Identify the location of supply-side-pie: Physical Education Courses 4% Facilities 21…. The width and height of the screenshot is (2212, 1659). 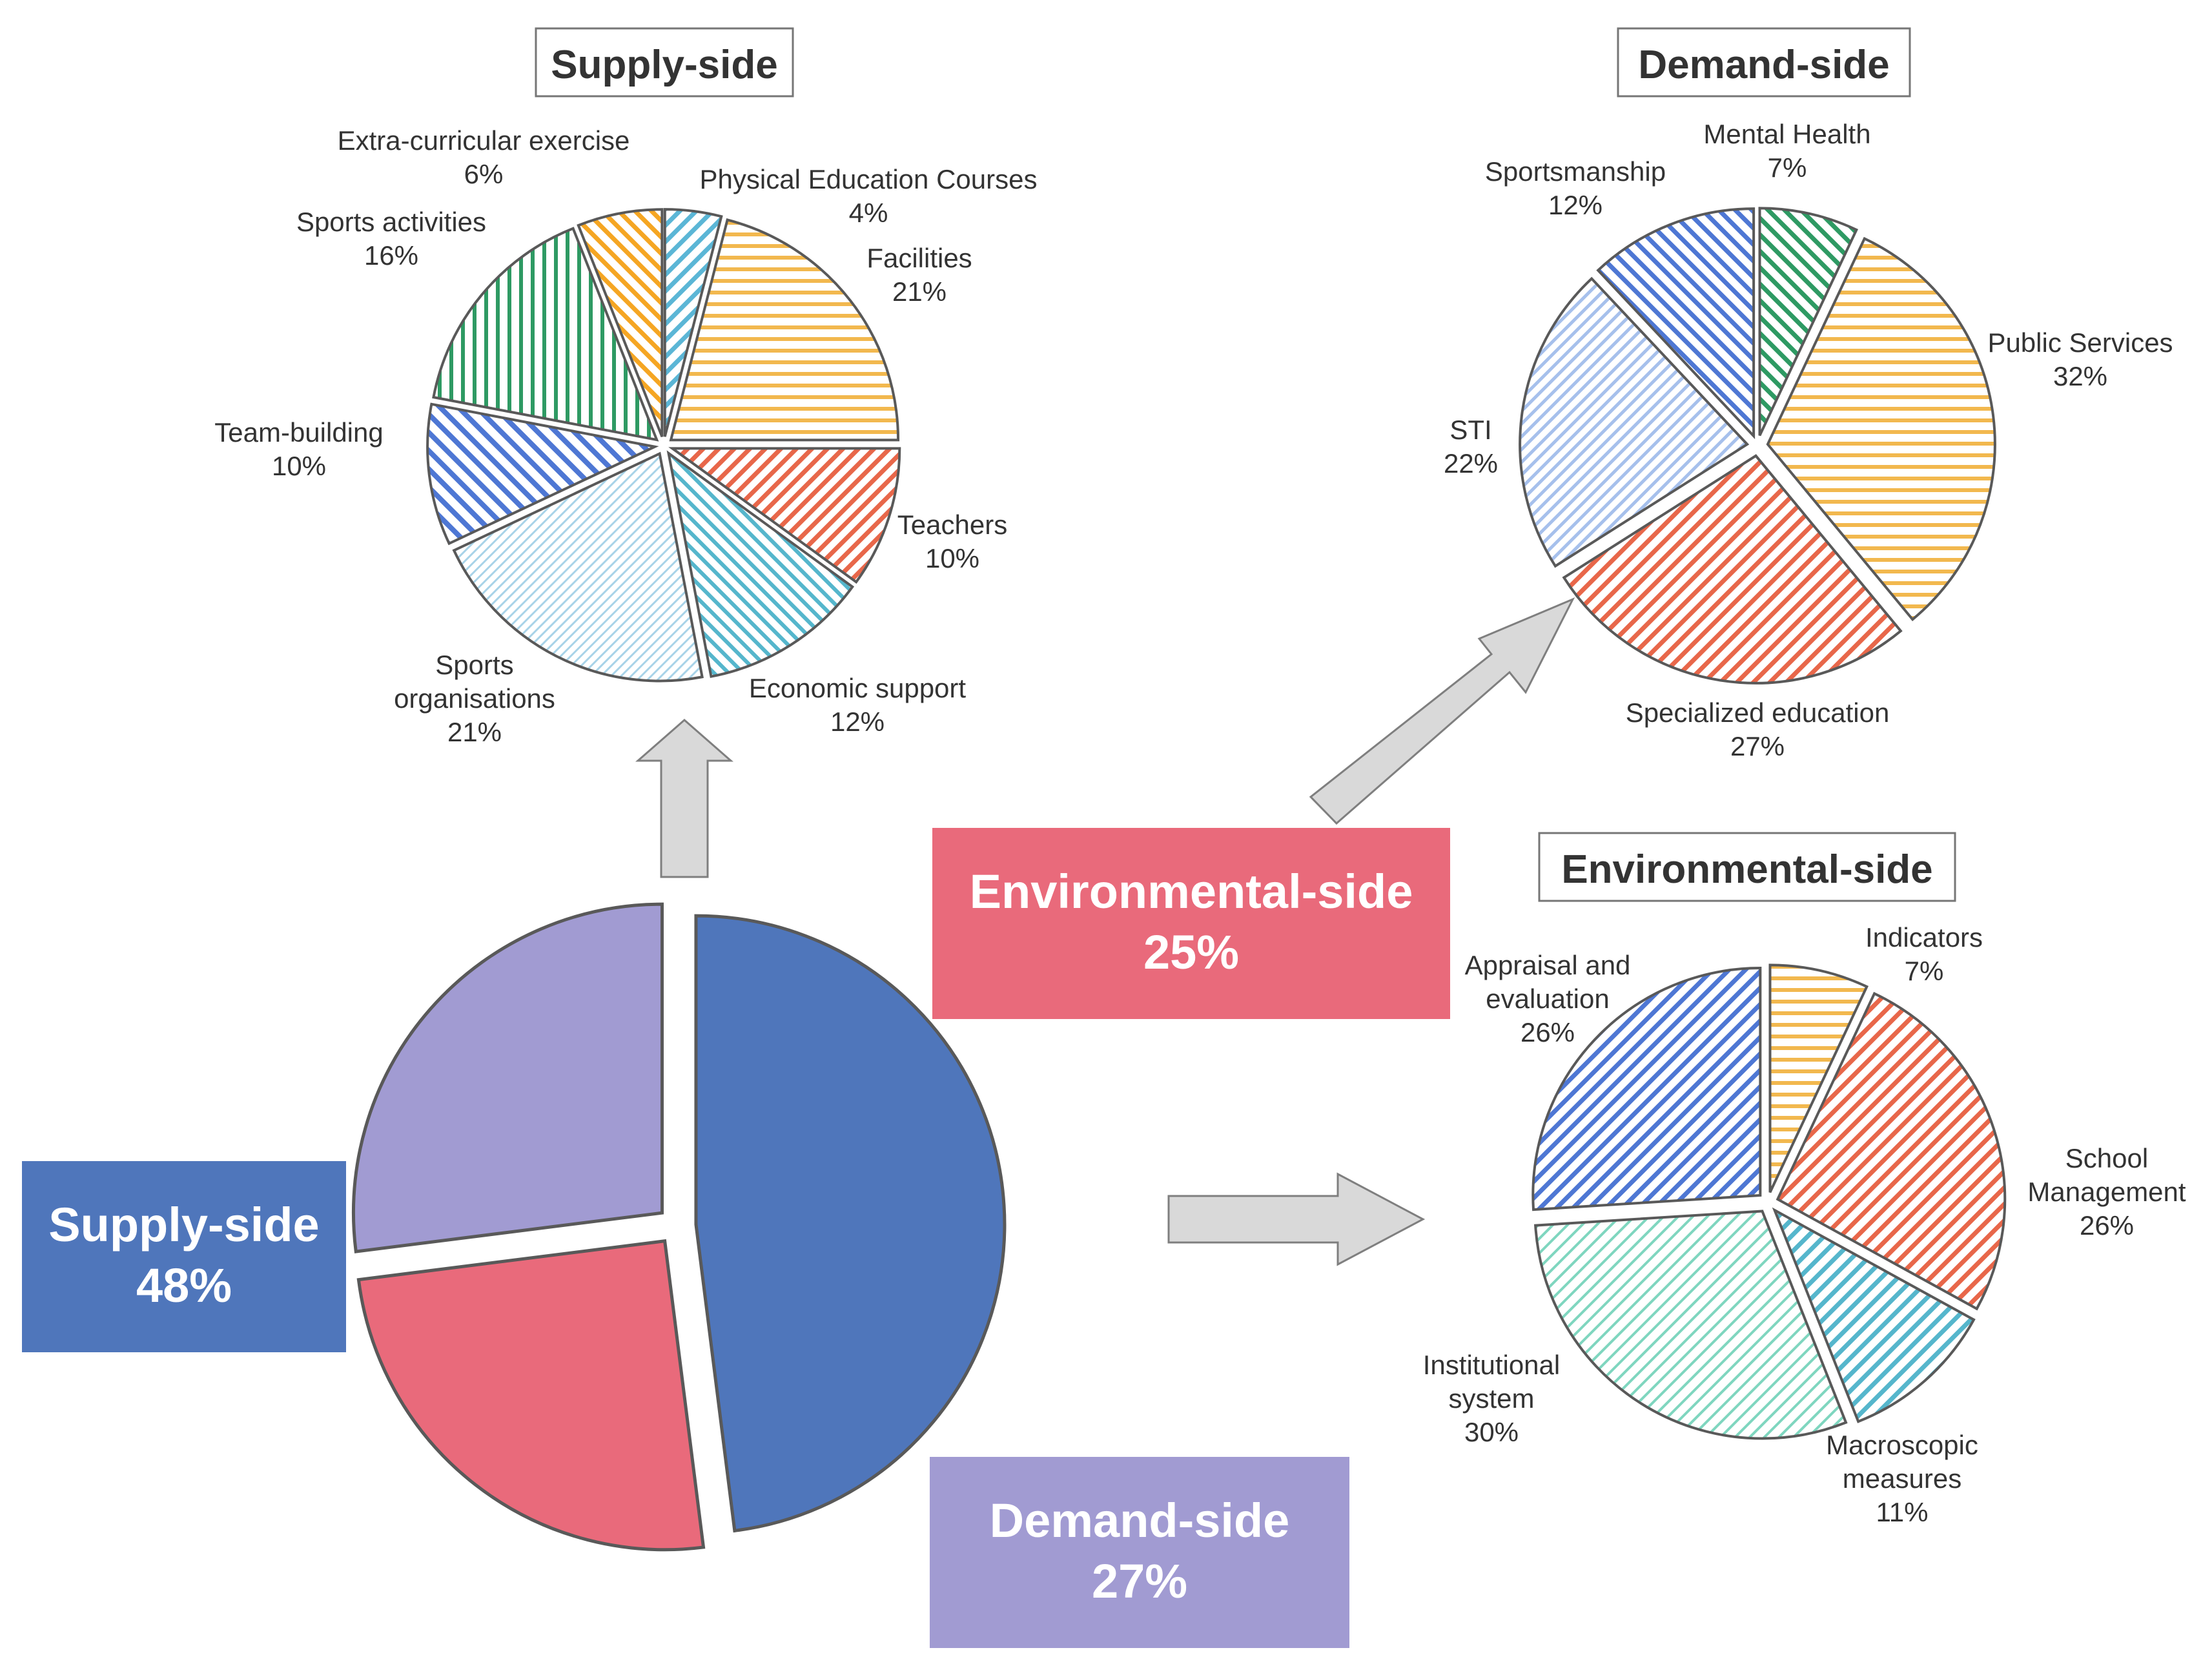
(625, 436).